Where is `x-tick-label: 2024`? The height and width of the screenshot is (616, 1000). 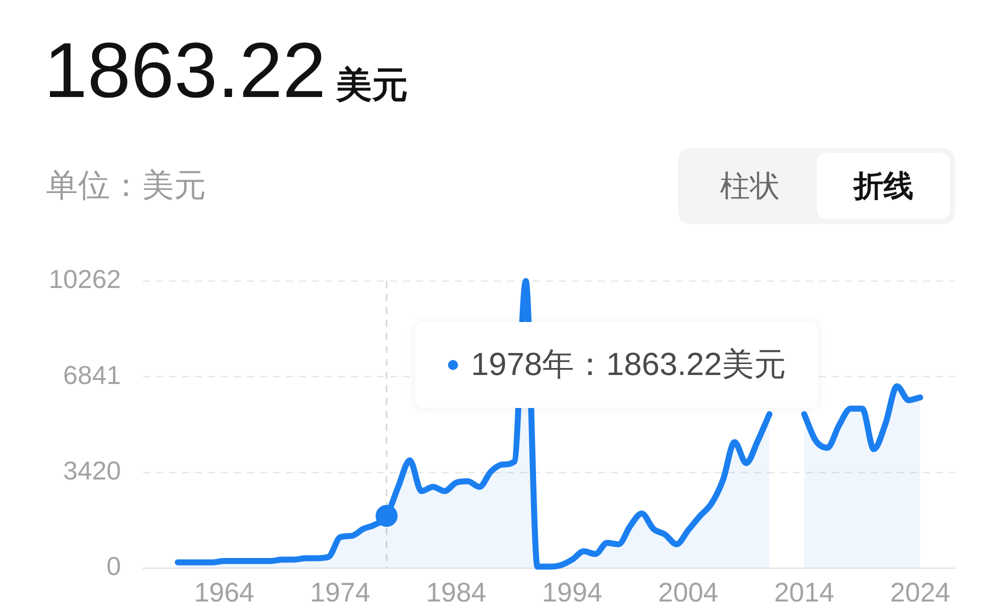 x-tick-label: 2024 is located at coordinates (920, 593).